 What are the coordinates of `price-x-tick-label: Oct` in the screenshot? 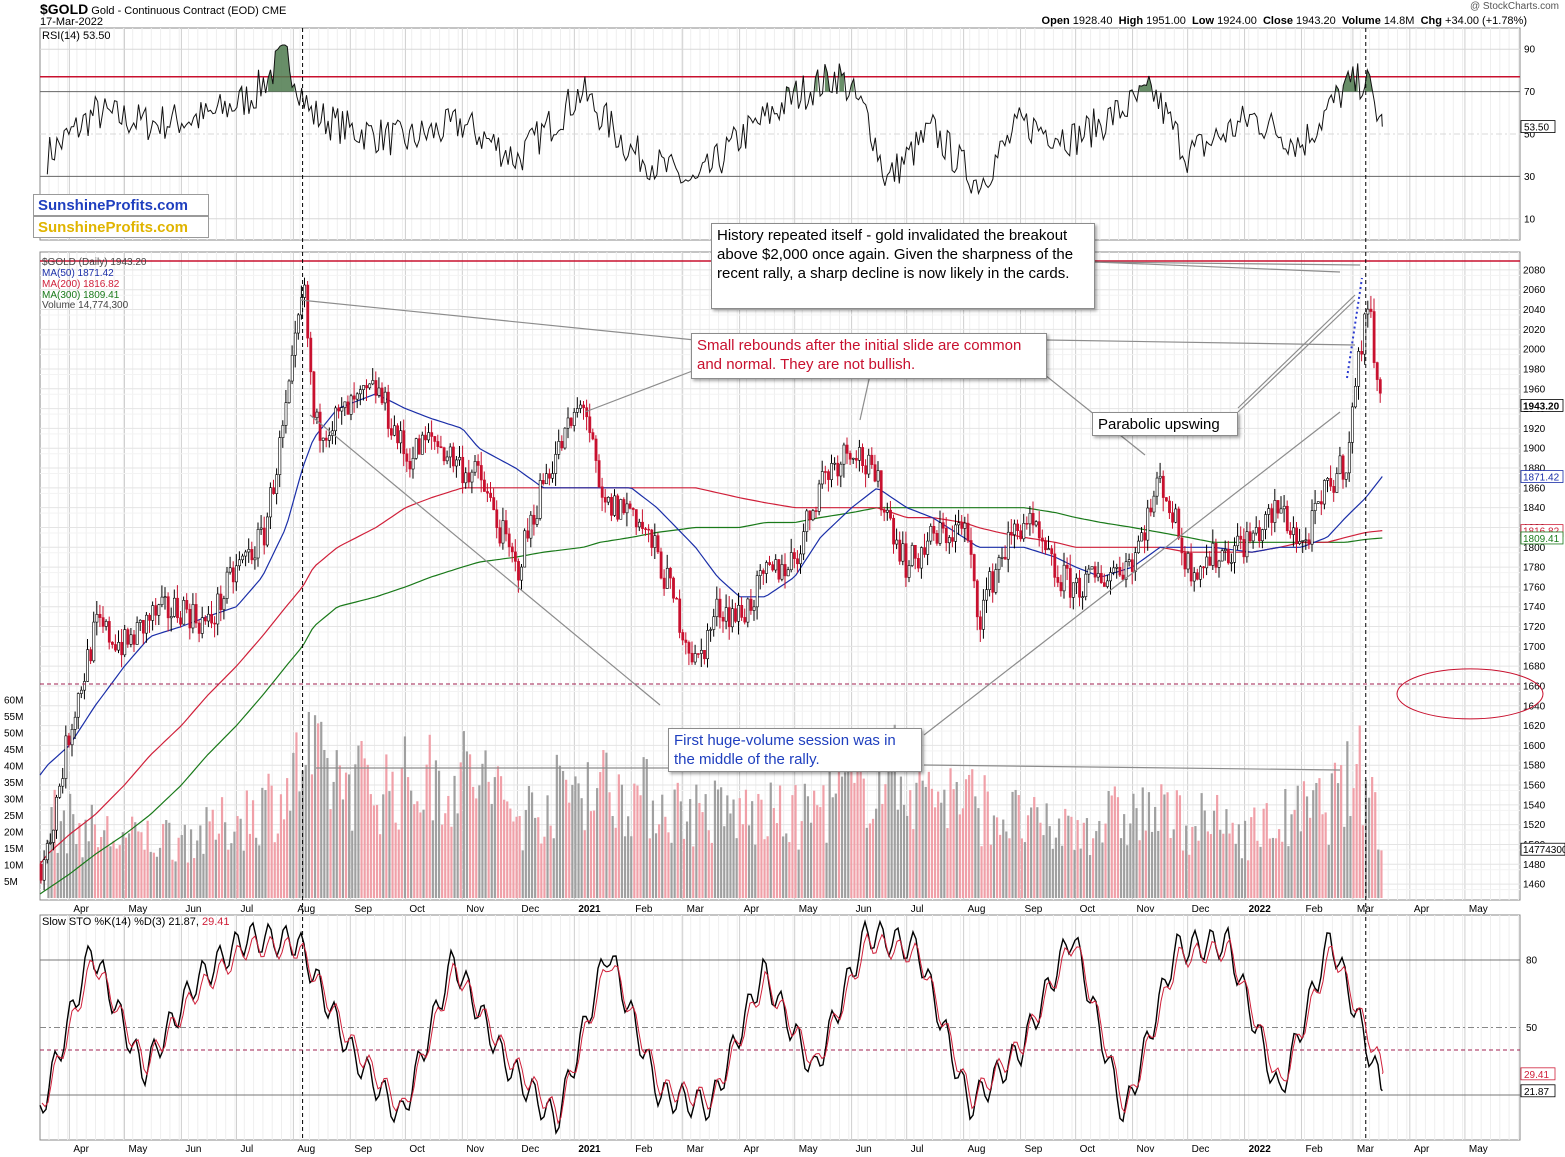 It's located at (417, 909).